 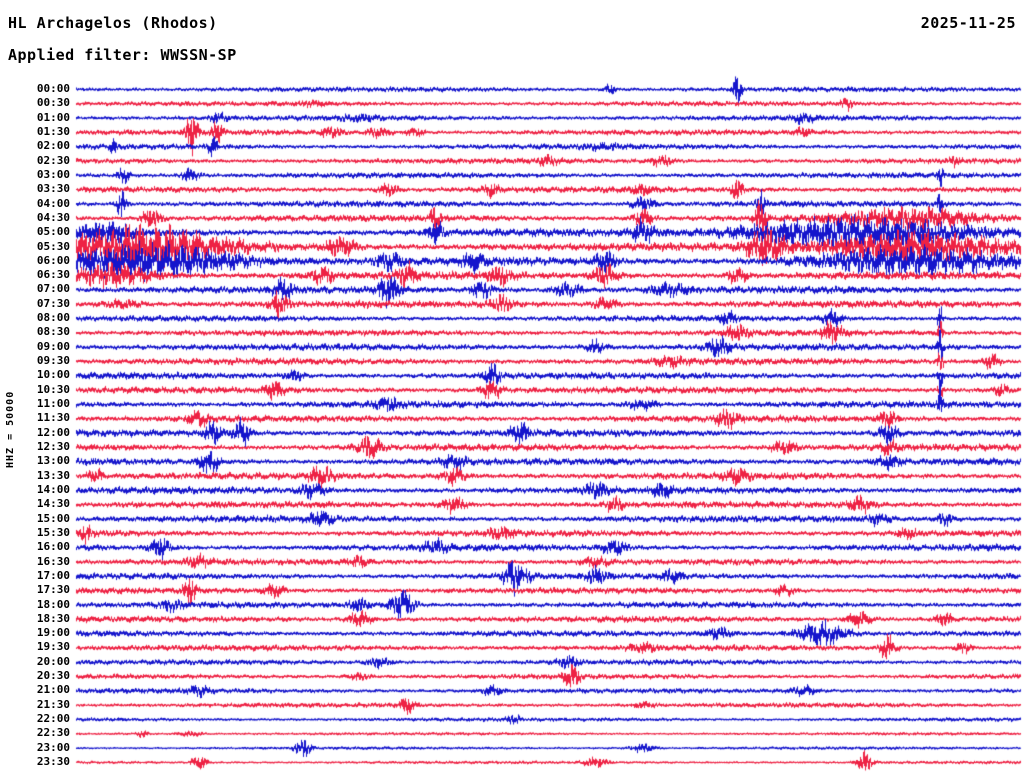 What do you see at coordinates (113, 23) in the screenshot?
I see `station-title: HL Archagelos (Rhodos)` at bounding box center [113, 23].